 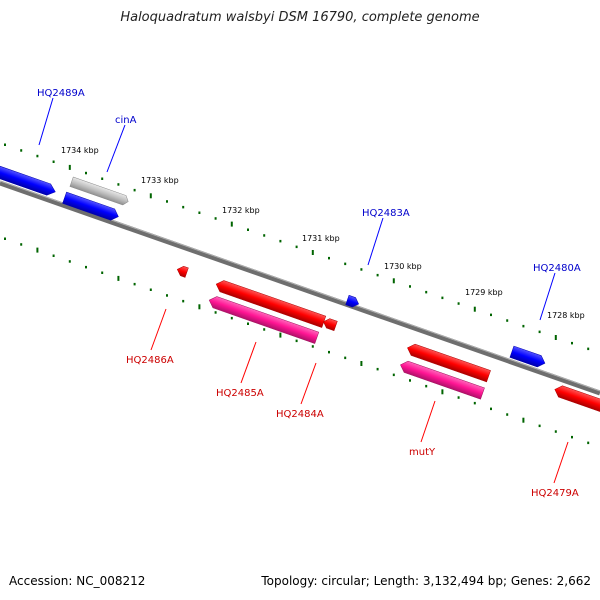 I want to click on label-hq2479a: HQ2479A, so click(x=555, y=493).